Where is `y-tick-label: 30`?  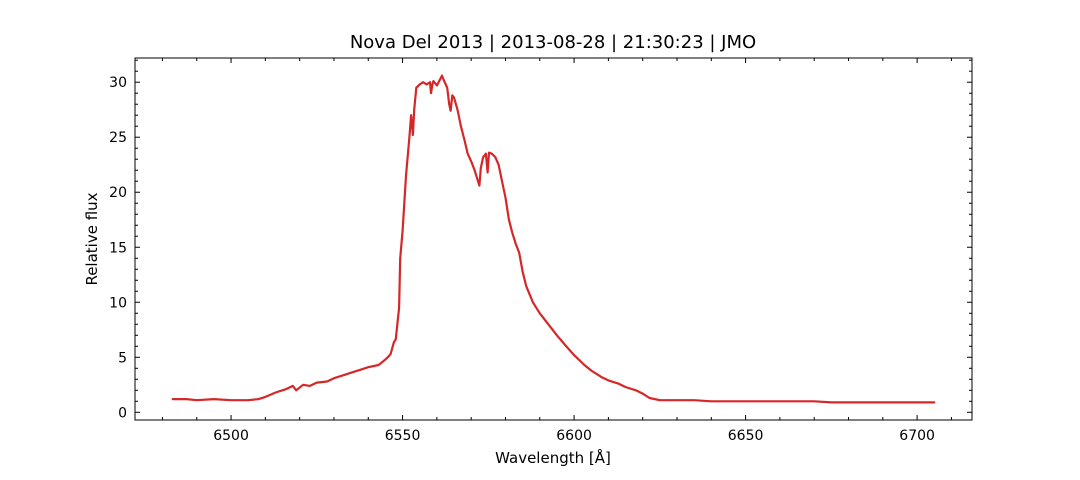 y-tick-label: 30 is located at coordinates (118, 83).